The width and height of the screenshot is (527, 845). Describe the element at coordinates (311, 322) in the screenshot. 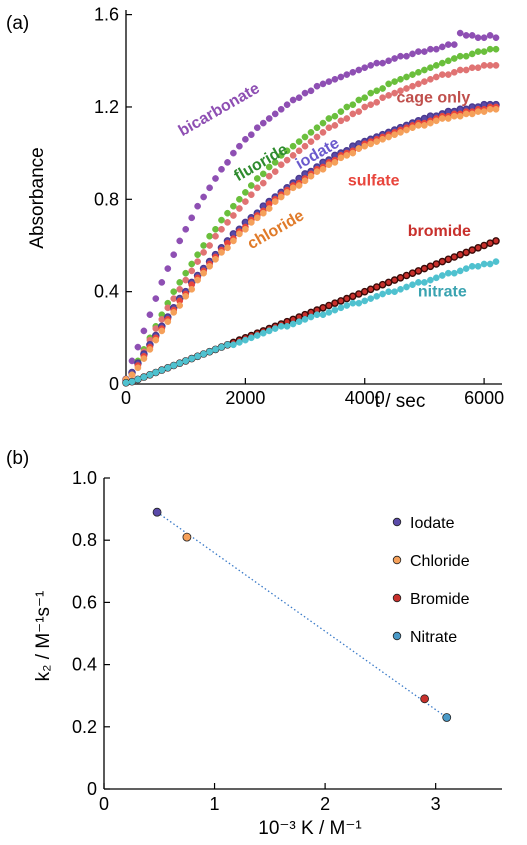

I see `series-nitrate` at that location.